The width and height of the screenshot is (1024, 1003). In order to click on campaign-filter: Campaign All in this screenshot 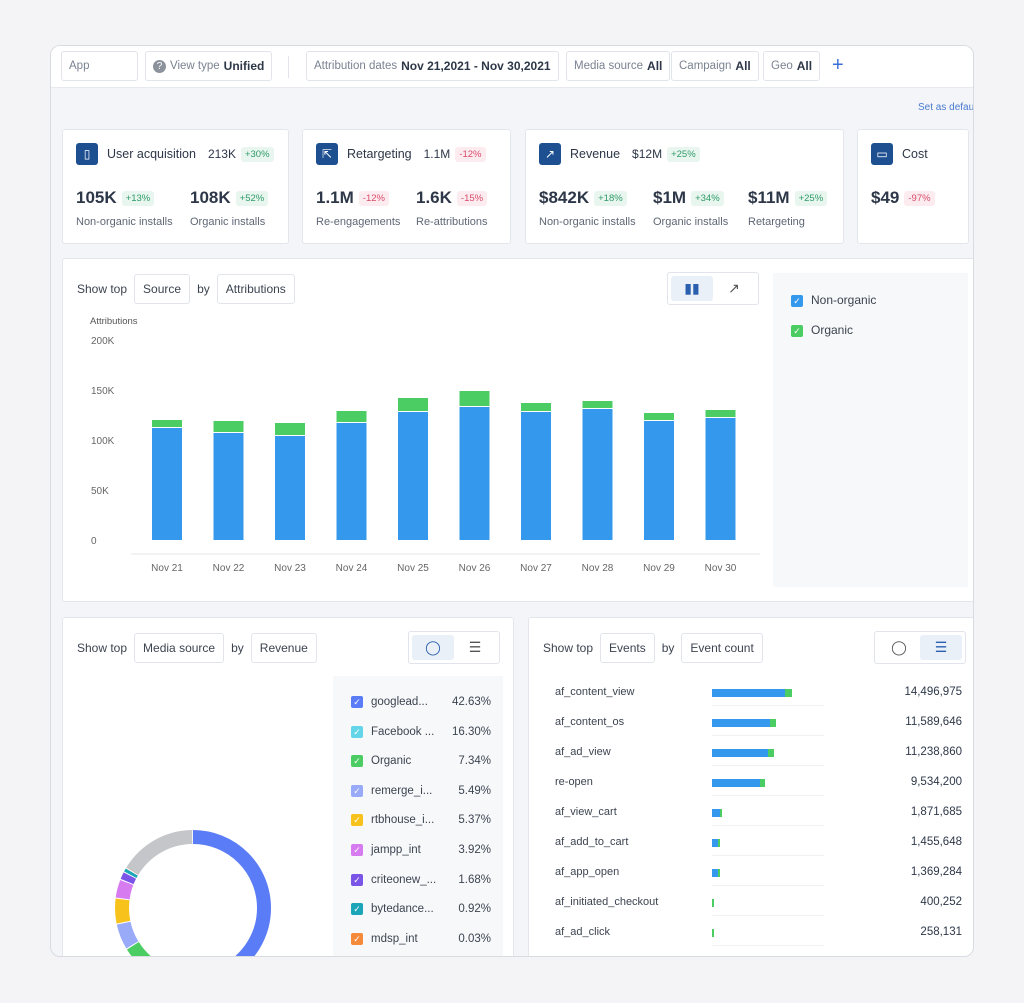, I will do `click(715, 66)`.